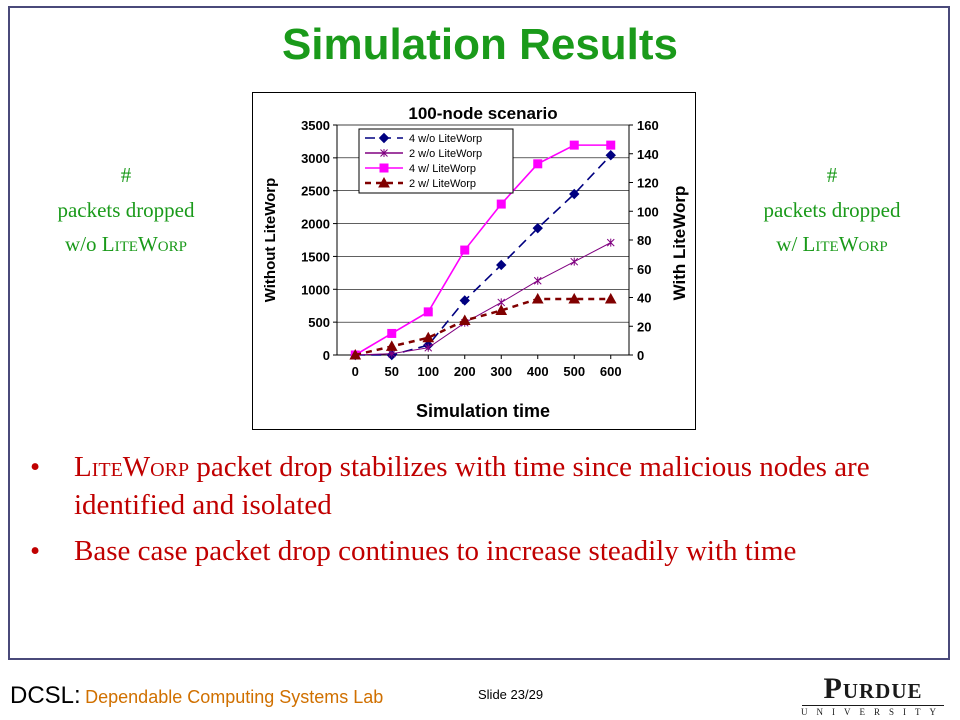 Image resolution: width=960 pixels, height=720 pixels. I want to click on logo-rule, so click(873, 705).